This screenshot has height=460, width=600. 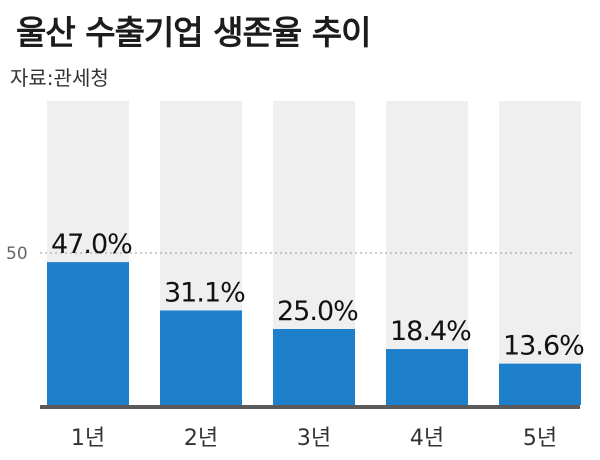 I want to click on x-tick-label: 4년, so click(x=427, y=438).